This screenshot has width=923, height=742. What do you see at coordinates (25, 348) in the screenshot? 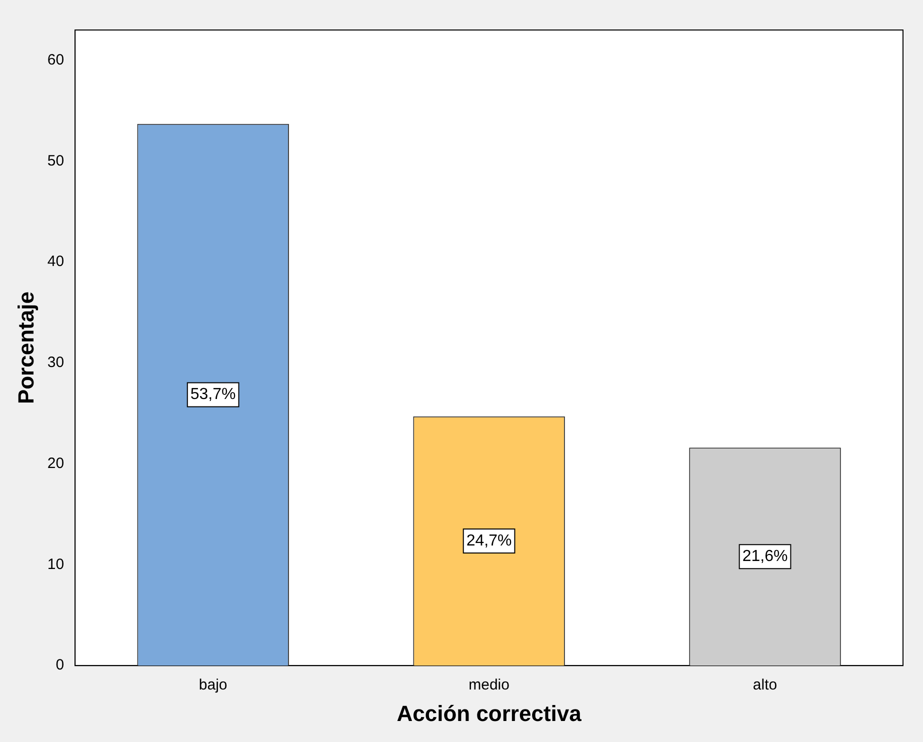
I see `y-axis-title: Porcentaje` at bounding box center [25, 348].